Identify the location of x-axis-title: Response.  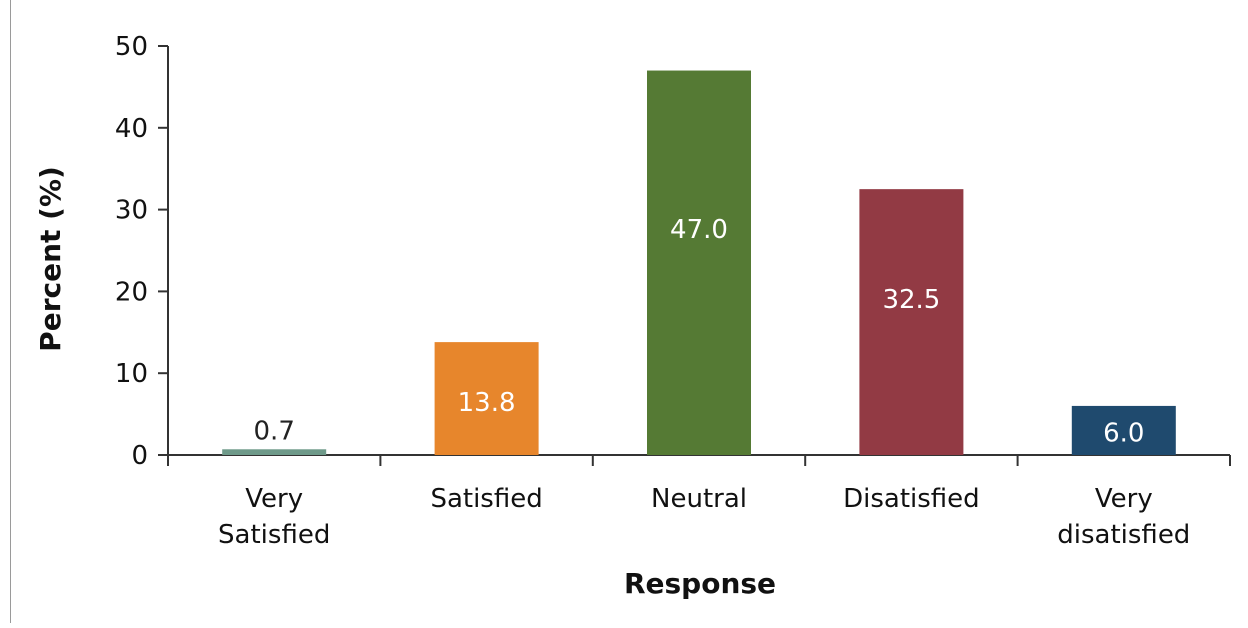
(700, 583).